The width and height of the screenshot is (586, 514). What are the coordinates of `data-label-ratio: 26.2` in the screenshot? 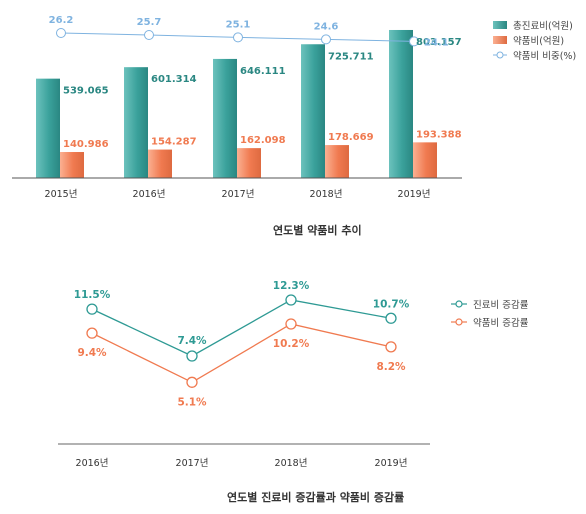 It's located at (61, 20).